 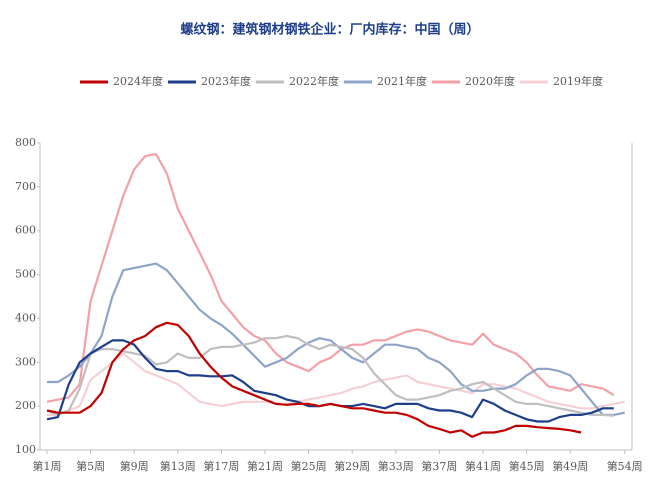 What do you see at coordinates (221, 466) in the screenshot?
I see `x-tick-label: 第17周` at bounding box center [221, 466].